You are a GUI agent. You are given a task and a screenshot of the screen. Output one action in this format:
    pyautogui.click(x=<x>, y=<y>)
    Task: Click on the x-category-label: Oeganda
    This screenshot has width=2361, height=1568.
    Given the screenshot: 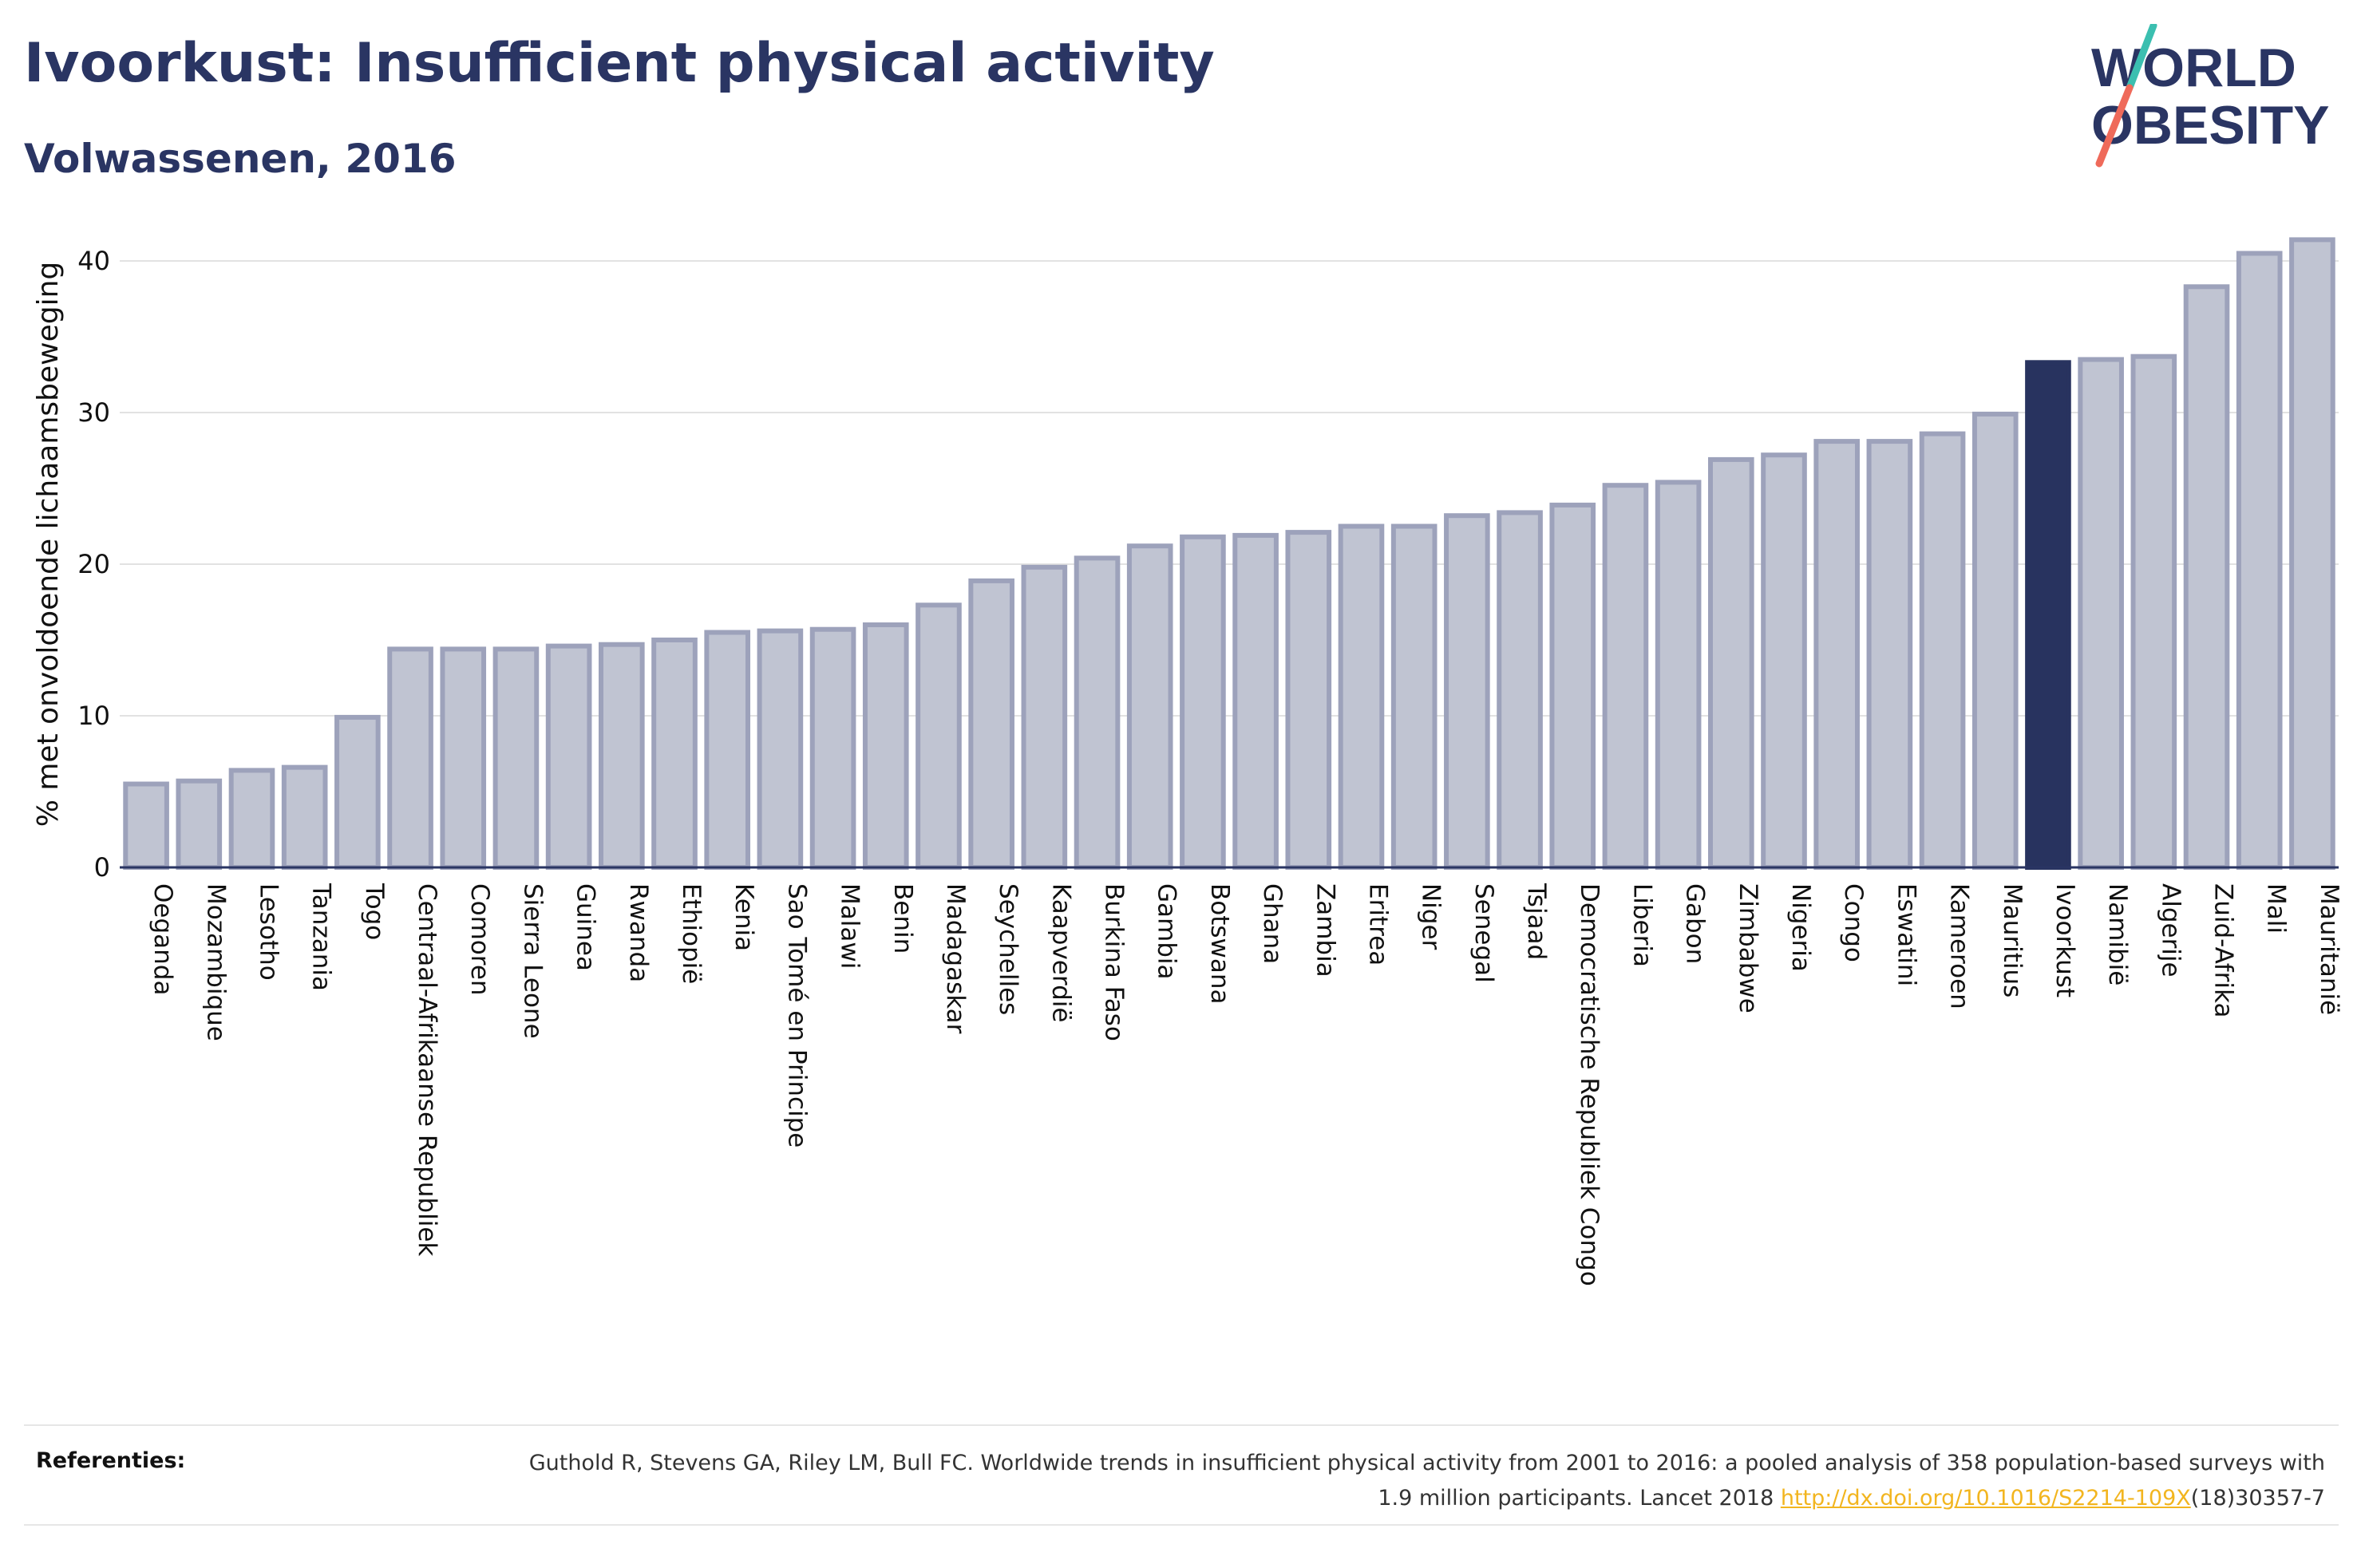 What is the action you would take?
    pyautogui.click(x=162, y=939)
    